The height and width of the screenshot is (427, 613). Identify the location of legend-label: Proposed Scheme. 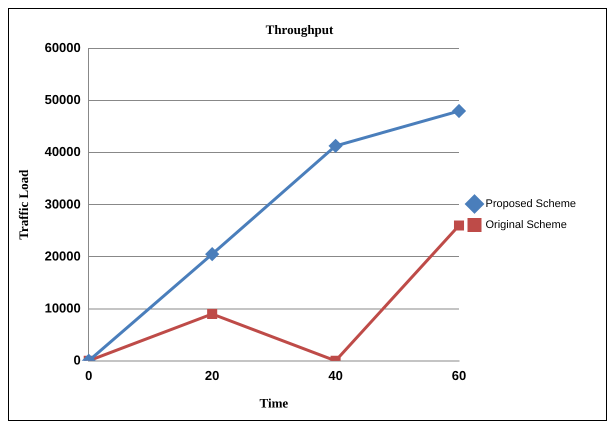
(531, 204).